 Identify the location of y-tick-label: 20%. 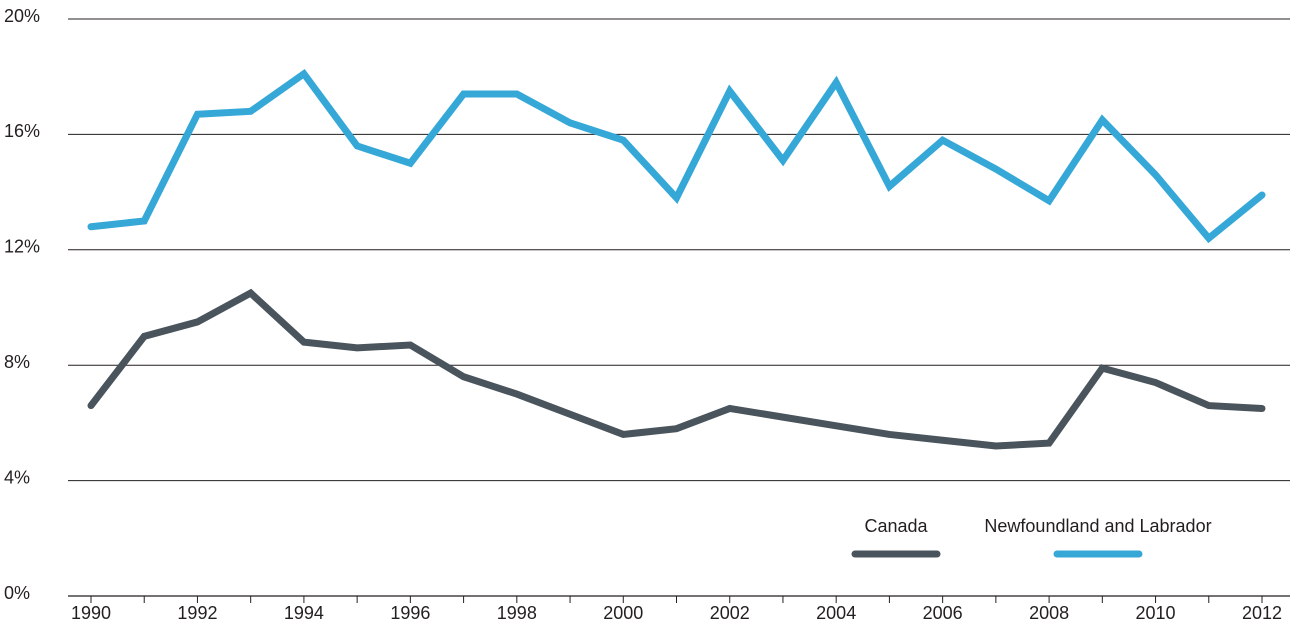
(22, 16).